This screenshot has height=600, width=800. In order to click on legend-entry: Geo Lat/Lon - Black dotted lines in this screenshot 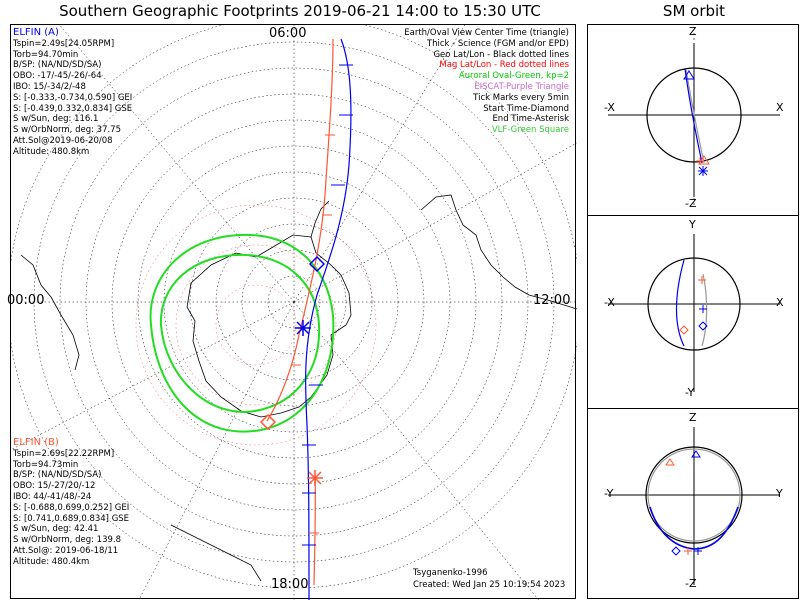, I will do `click(501, 54)`.